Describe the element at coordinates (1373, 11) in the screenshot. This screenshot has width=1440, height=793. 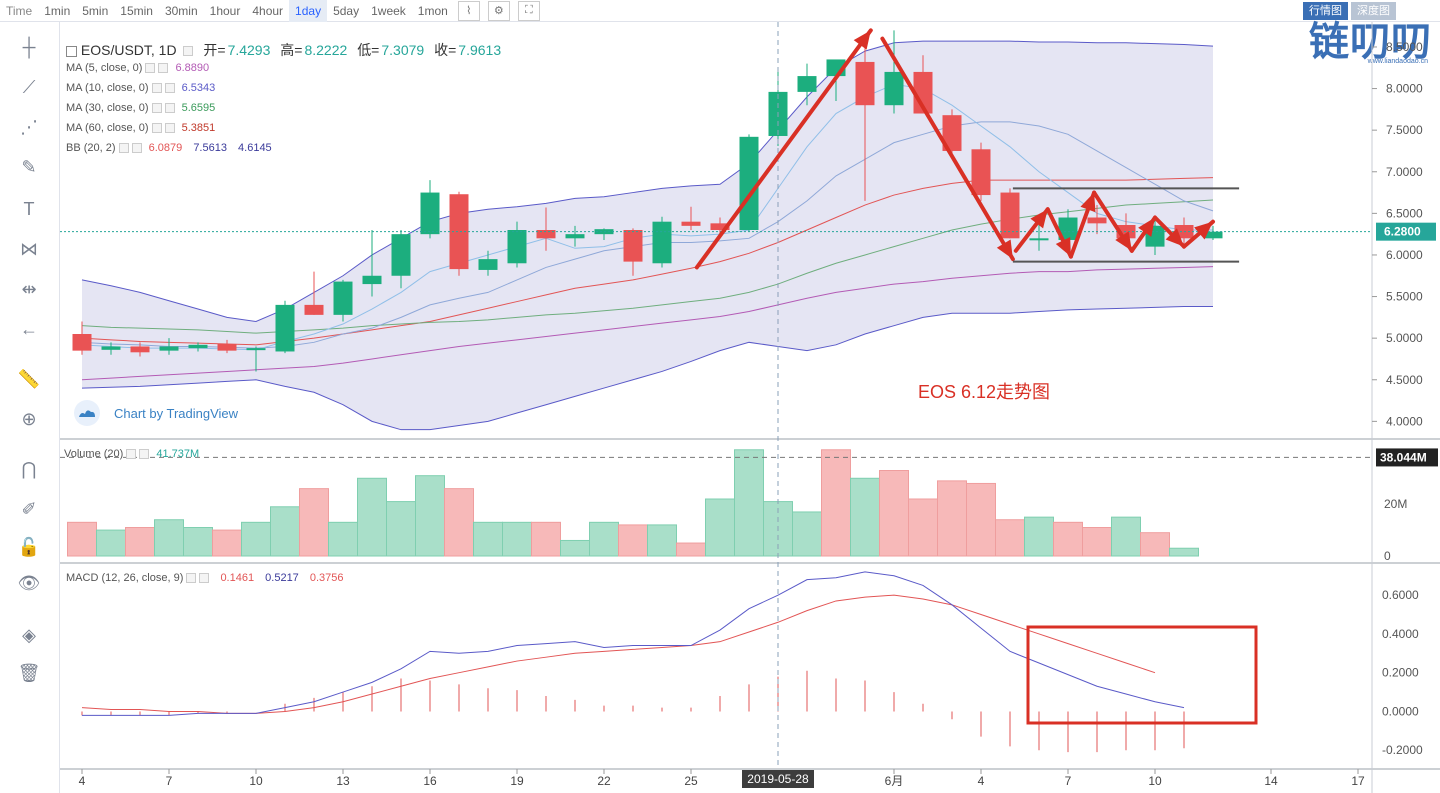
I see `depth-view-button: 深度图` at that location.